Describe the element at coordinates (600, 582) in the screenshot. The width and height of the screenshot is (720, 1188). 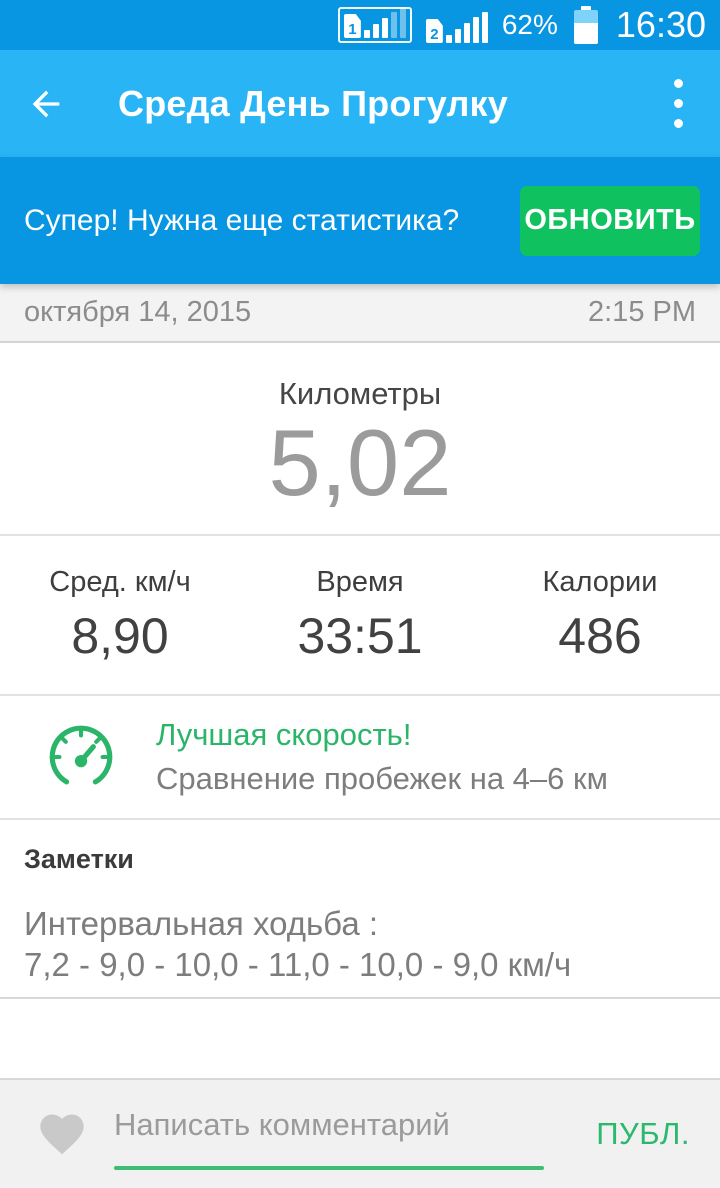
I see `stat-label: Калории` at that location.